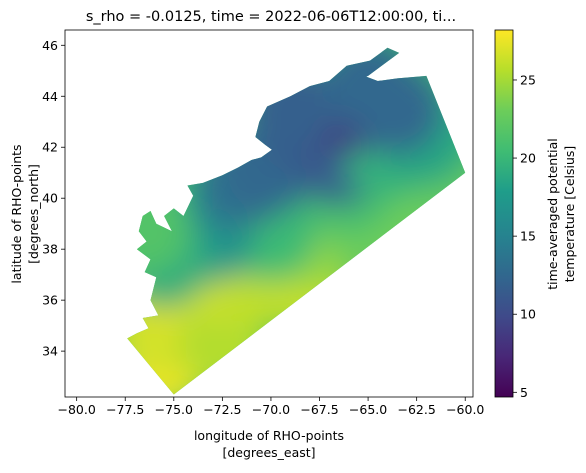  Describe the element at coordinates (417, 409) in the screenshot. I see `x-tick-label: −62.5` at that location.